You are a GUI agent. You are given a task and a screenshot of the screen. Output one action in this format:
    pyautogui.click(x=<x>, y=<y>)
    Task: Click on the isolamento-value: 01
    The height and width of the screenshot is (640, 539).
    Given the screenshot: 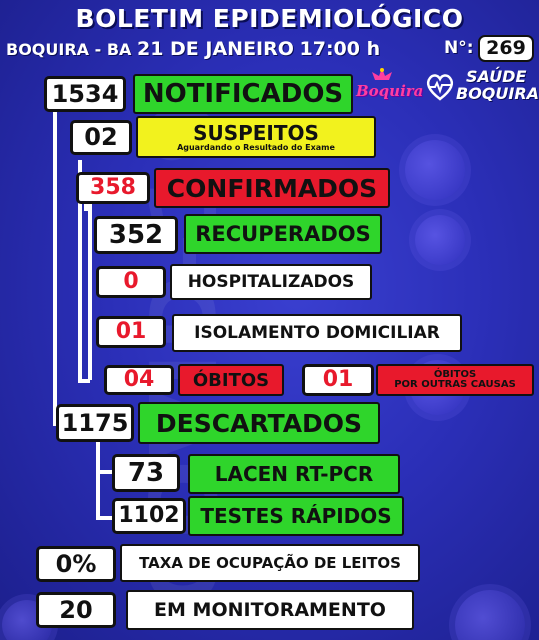 What is the action you would take?
    pyautogui.click(x=131, y=332)
    